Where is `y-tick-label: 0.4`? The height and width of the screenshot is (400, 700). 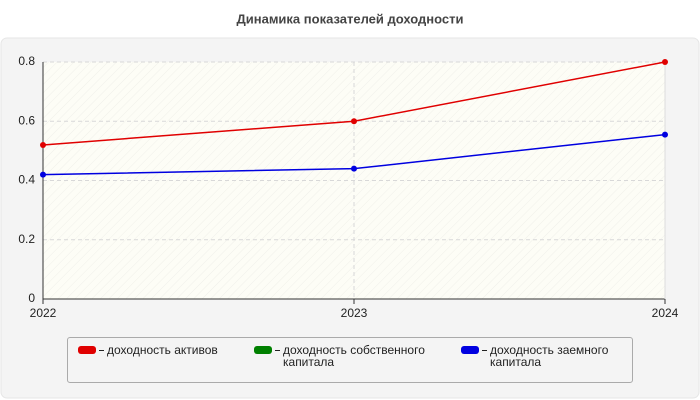
y-tick-label: 0.4 is located at coordinates (26, 180).